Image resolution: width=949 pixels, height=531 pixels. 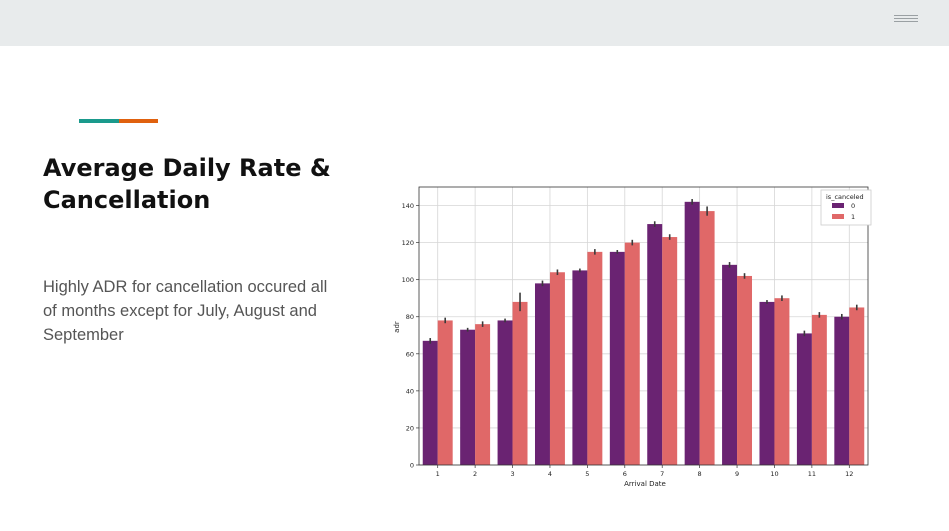 What do you see at coordinates (99, 121) in the screenshot?
I see `accent-bar-teal` at bounding box center [99, 121].